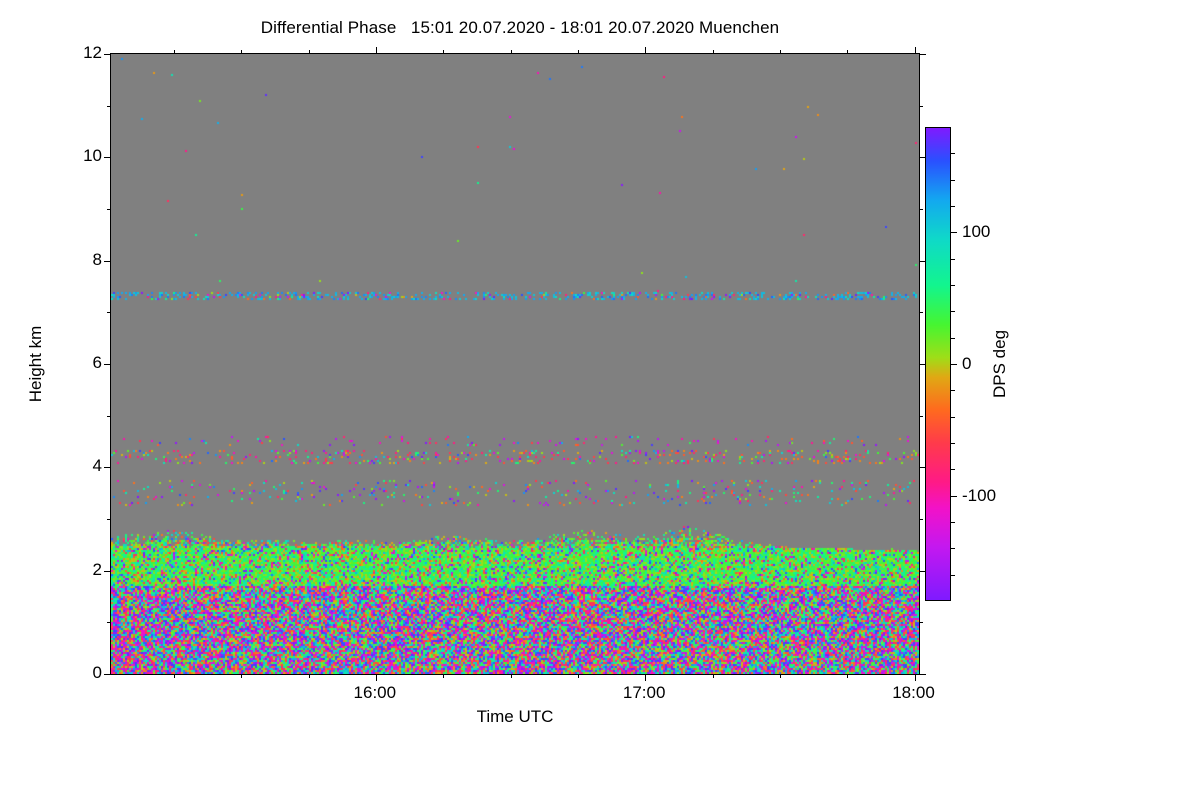 The height and width of the screenshot is (800, 1200). I want to click on y-axis-tick-label: 12, so click(92, 52).